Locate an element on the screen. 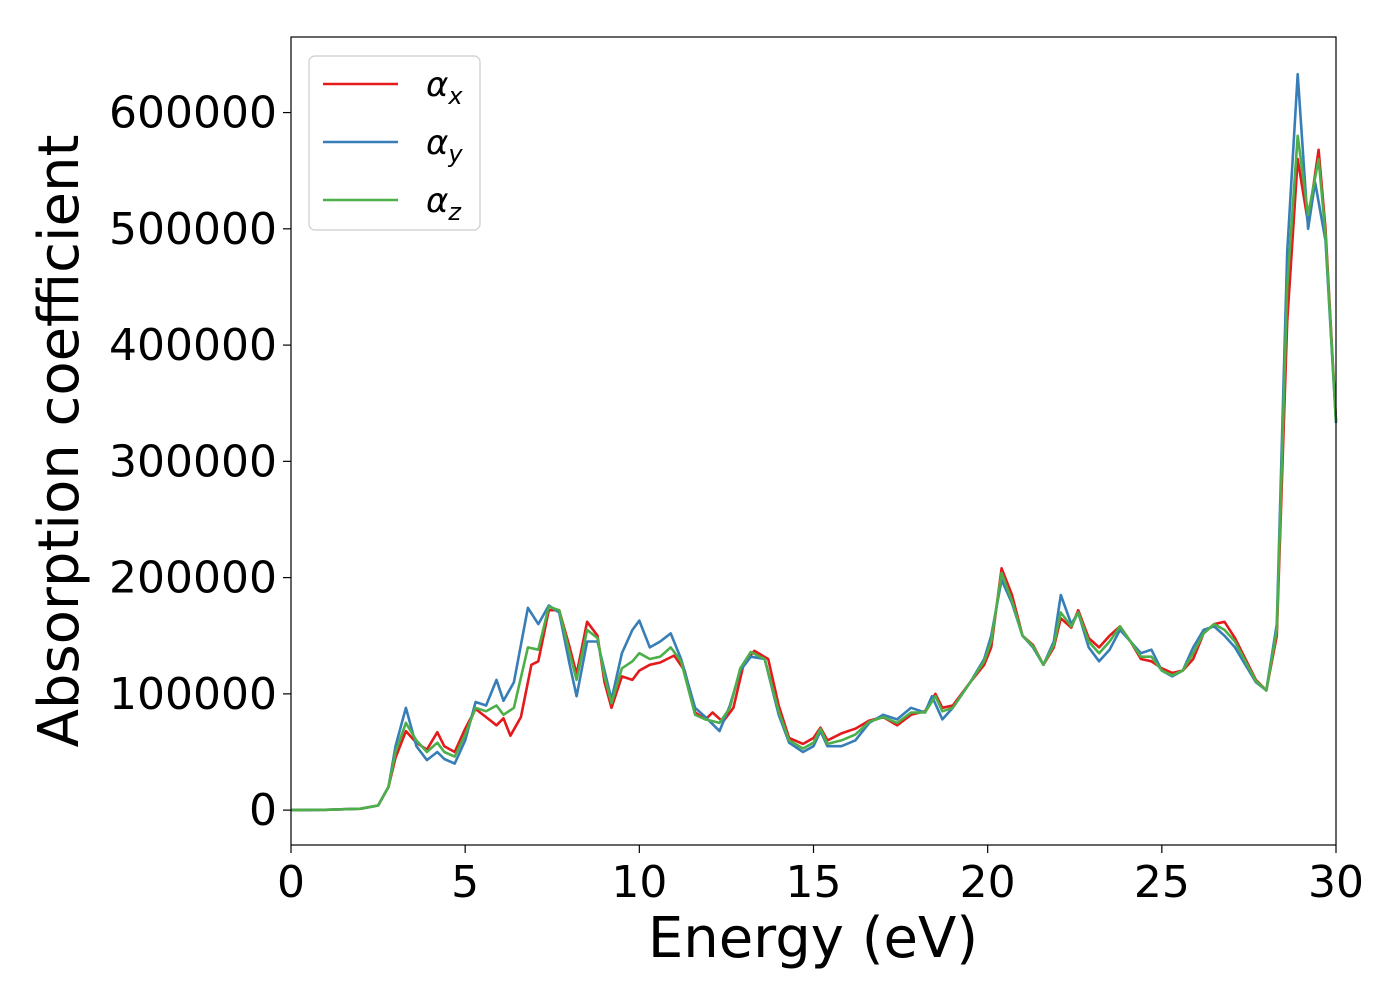 The height and width of the screenshot is (1000, 1400). x-axis-label: Energy (eV) is located at coordinates (813, 938).